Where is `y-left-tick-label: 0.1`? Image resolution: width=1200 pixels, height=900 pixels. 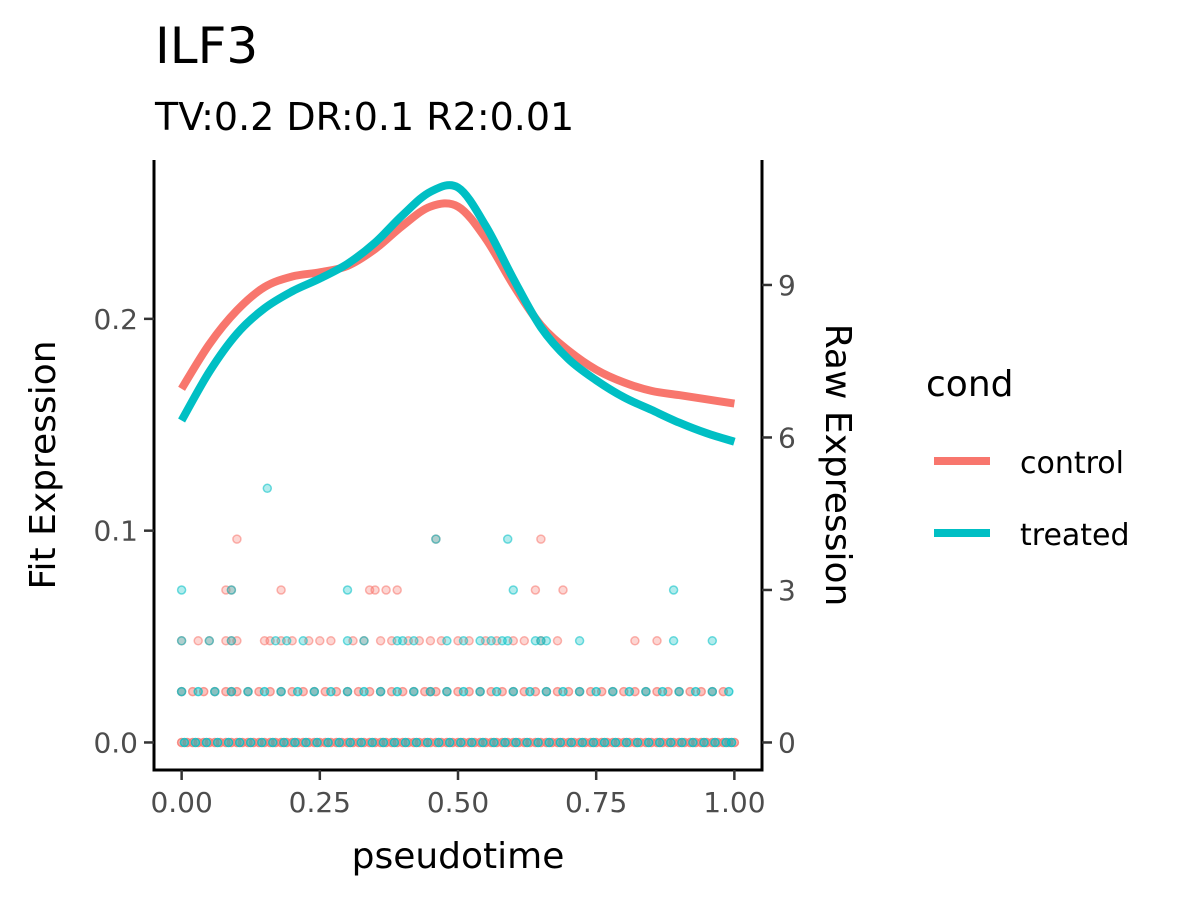 y-left-tick-label: 0.1 is located at coordinates (115, 531).